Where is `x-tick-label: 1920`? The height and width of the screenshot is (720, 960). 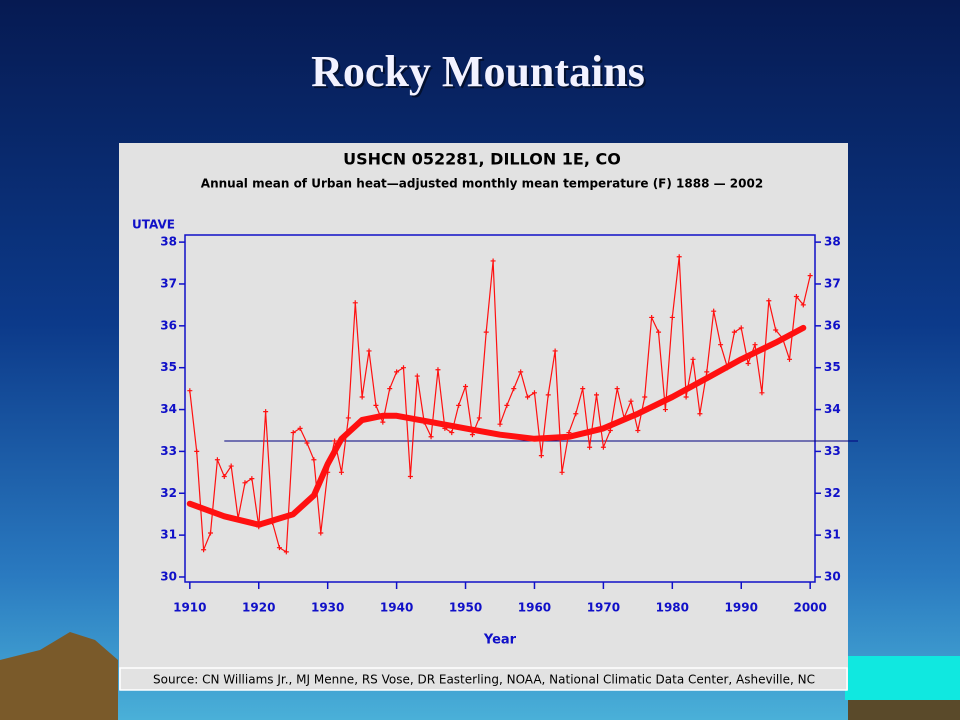
x-tick-label: 1920 is located at coordinates (258, 608).